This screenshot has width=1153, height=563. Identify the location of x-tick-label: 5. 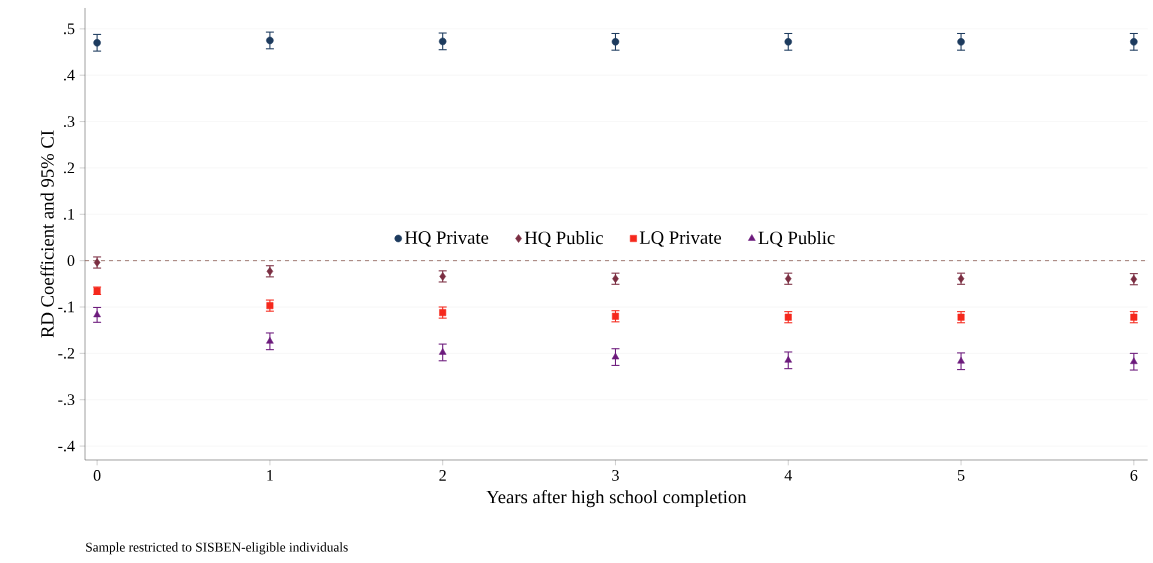
(961, 475).